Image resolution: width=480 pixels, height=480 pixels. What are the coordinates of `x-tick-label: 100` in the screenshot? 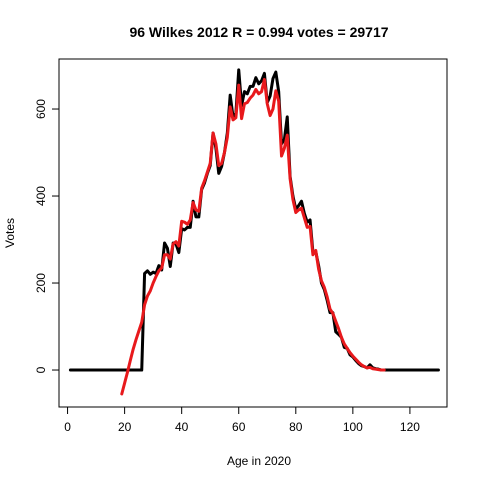 It's located at (353, 427).